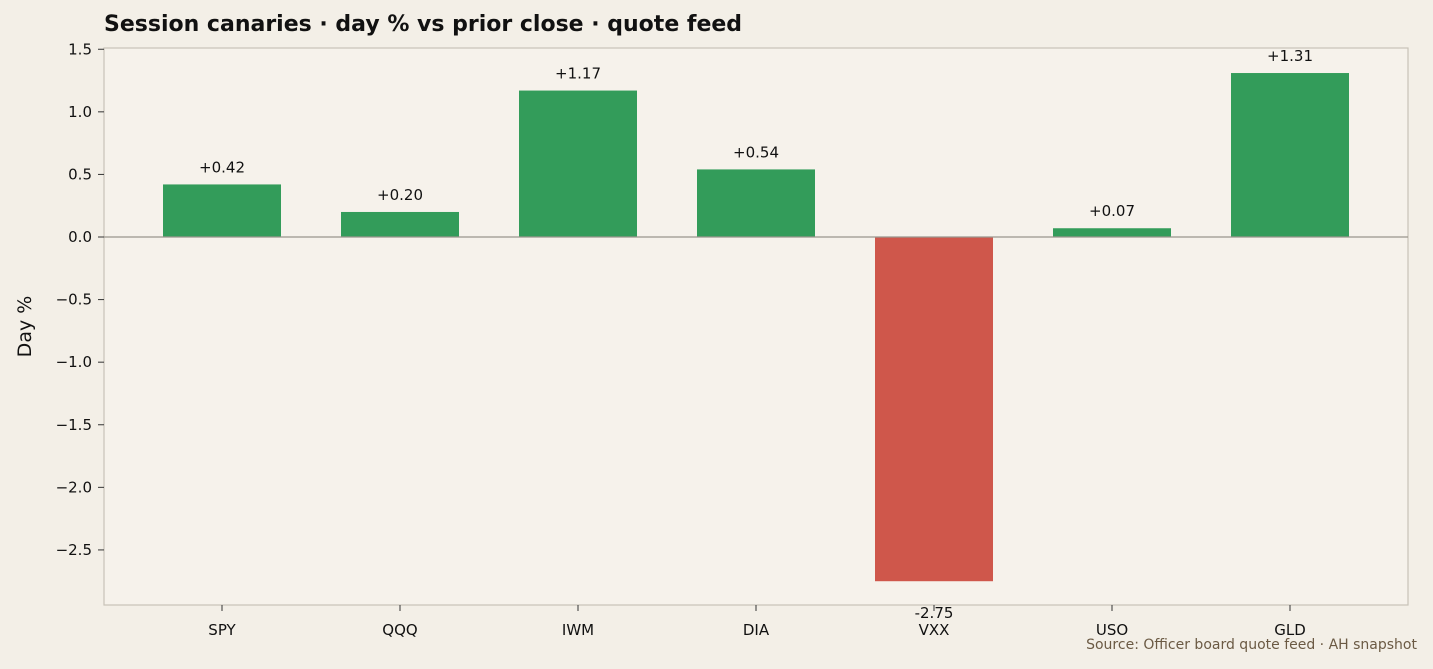 This screenshot has width=1433, height=669. I want to click on x-tick-label: DIA, so click(756, 630).